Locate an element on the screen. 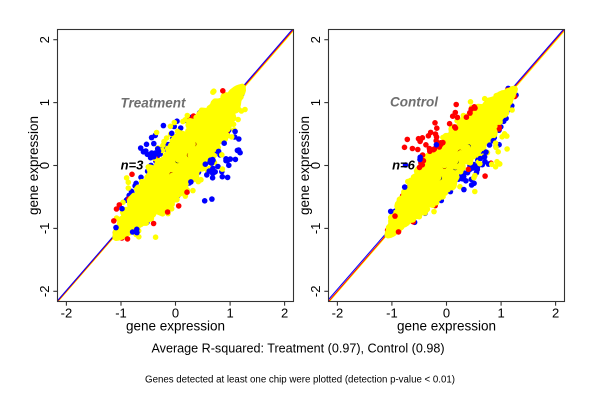 This screenshot has width=600, height=400. svg-text: Treatment is located at coordinates (153, 103).